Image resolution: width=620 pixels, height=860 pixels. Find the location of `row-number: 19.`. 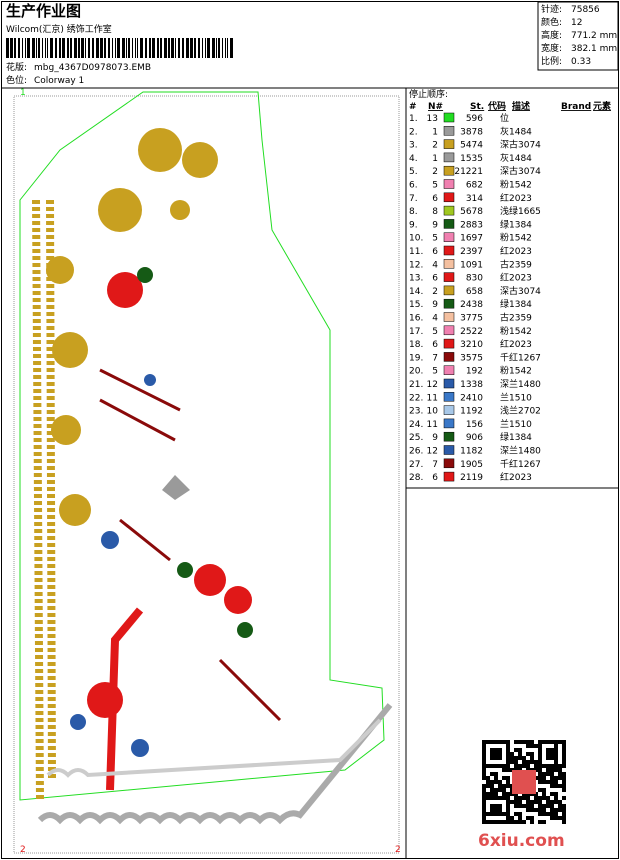

row-number: 19. is located at coordinates (416, 358).